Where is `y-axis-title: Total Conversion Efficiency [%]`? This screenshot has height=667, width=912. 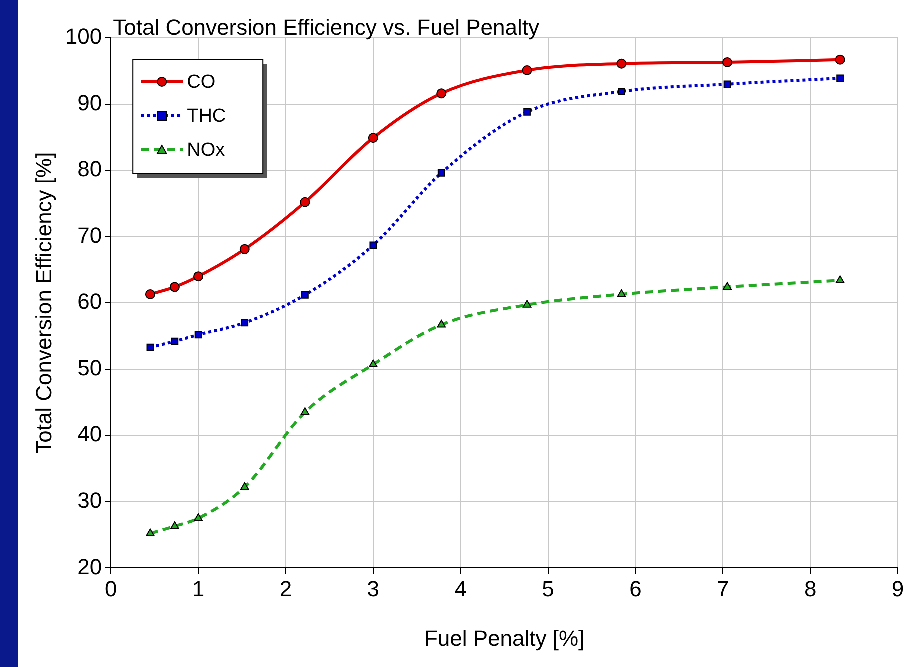
y-axis-title: Total Conversion Efficiency [%] is located at coordinates (43, 303).